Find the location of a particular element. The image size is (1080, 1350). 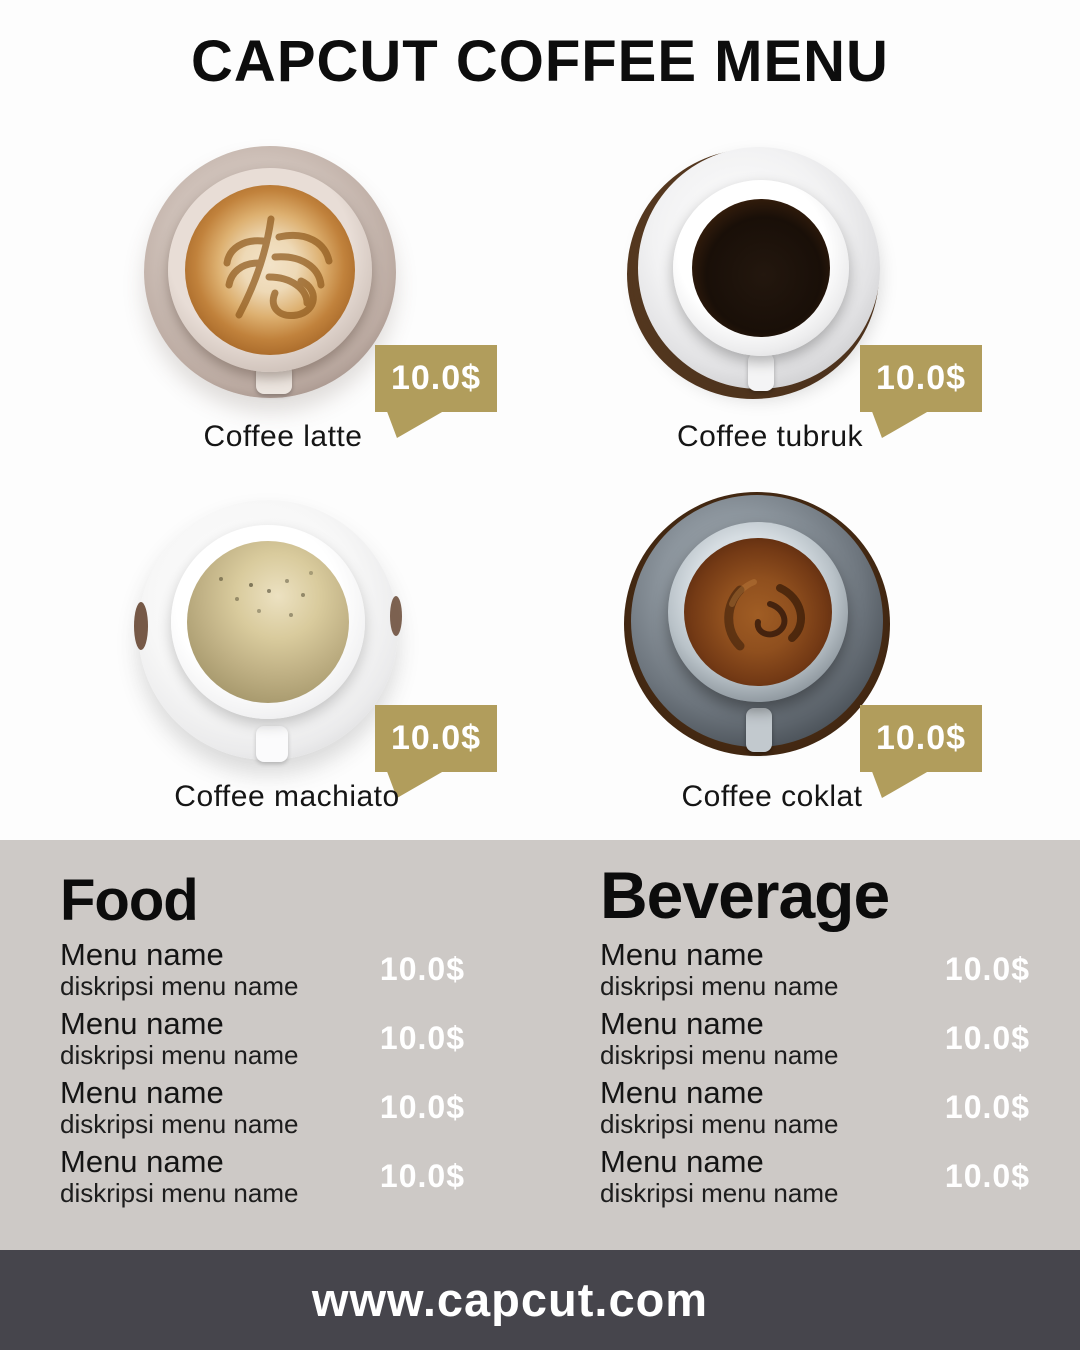

latte-art-graphic is located at coordinates (278, 267).